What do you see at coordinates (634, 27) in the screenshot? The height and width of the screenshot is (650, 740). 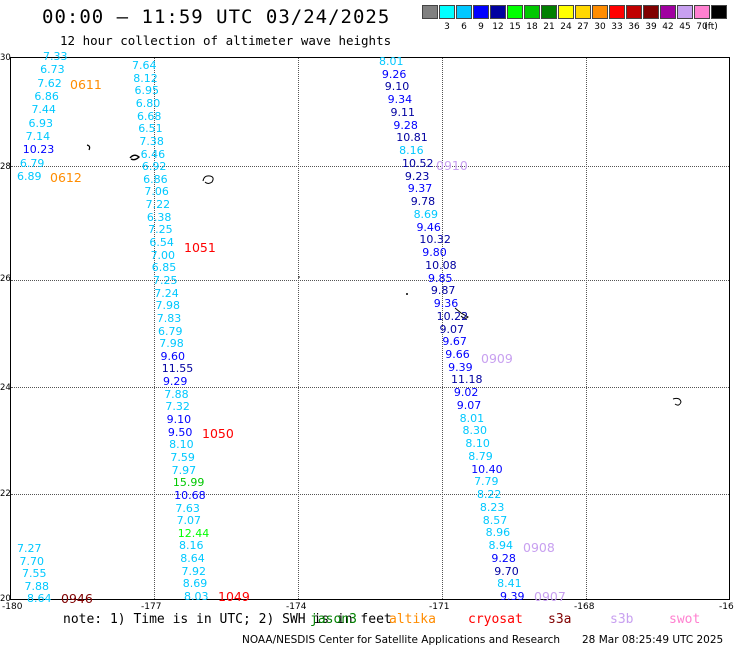 I see `color-scale-label: 36` at bounding box center [634, 27].